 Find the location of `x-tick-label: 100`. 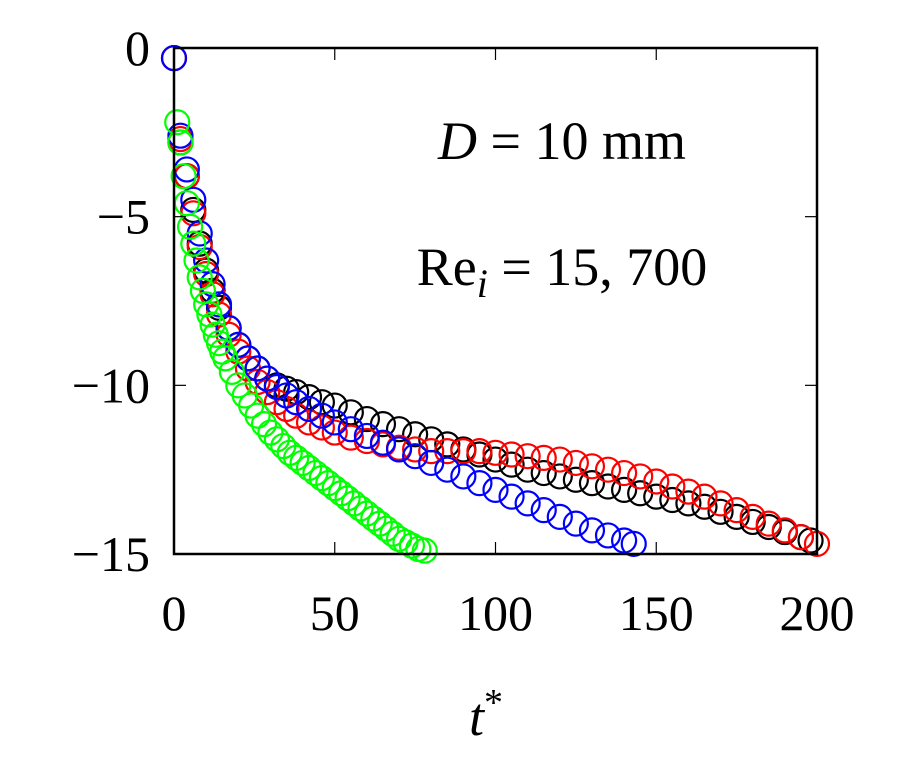

x-tick-label: 100 is located at coordinates (495, 613).